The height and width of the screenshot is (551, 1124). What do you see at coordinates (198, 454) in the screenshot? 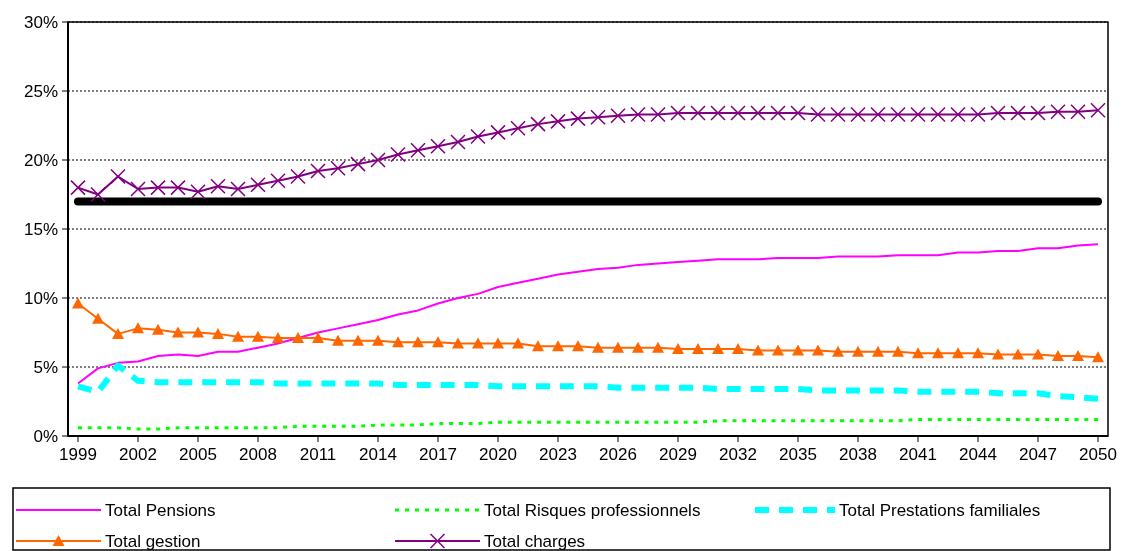
I see `x-tick-label: 2005` at bounding box center [198, 454].